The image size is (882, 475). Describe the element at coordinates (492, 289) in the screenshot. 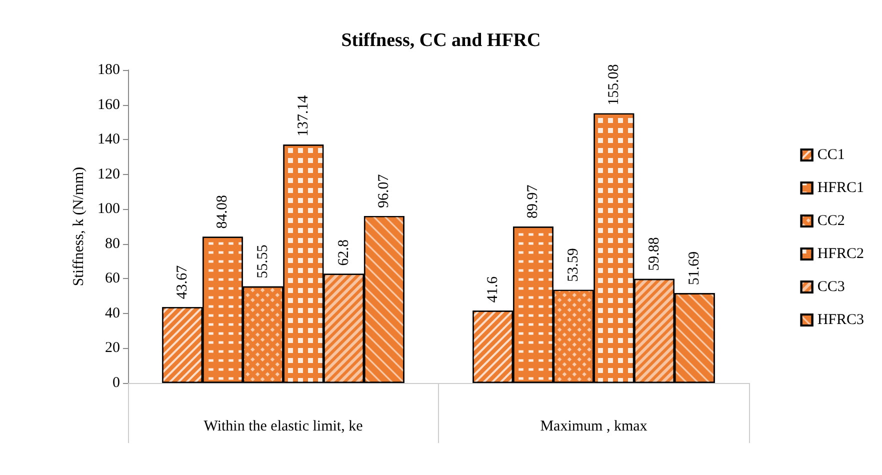

I see `data-label: 41.6` at that location.